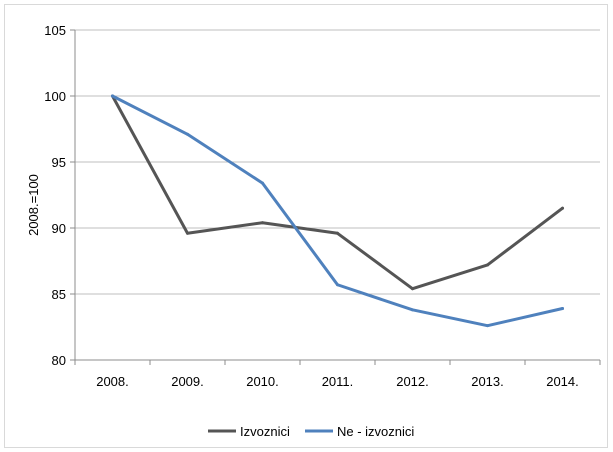 The width and height of the screenshot is (613, 452). I want to click on y-axis-title: 2008.=100, so click(33, 205).